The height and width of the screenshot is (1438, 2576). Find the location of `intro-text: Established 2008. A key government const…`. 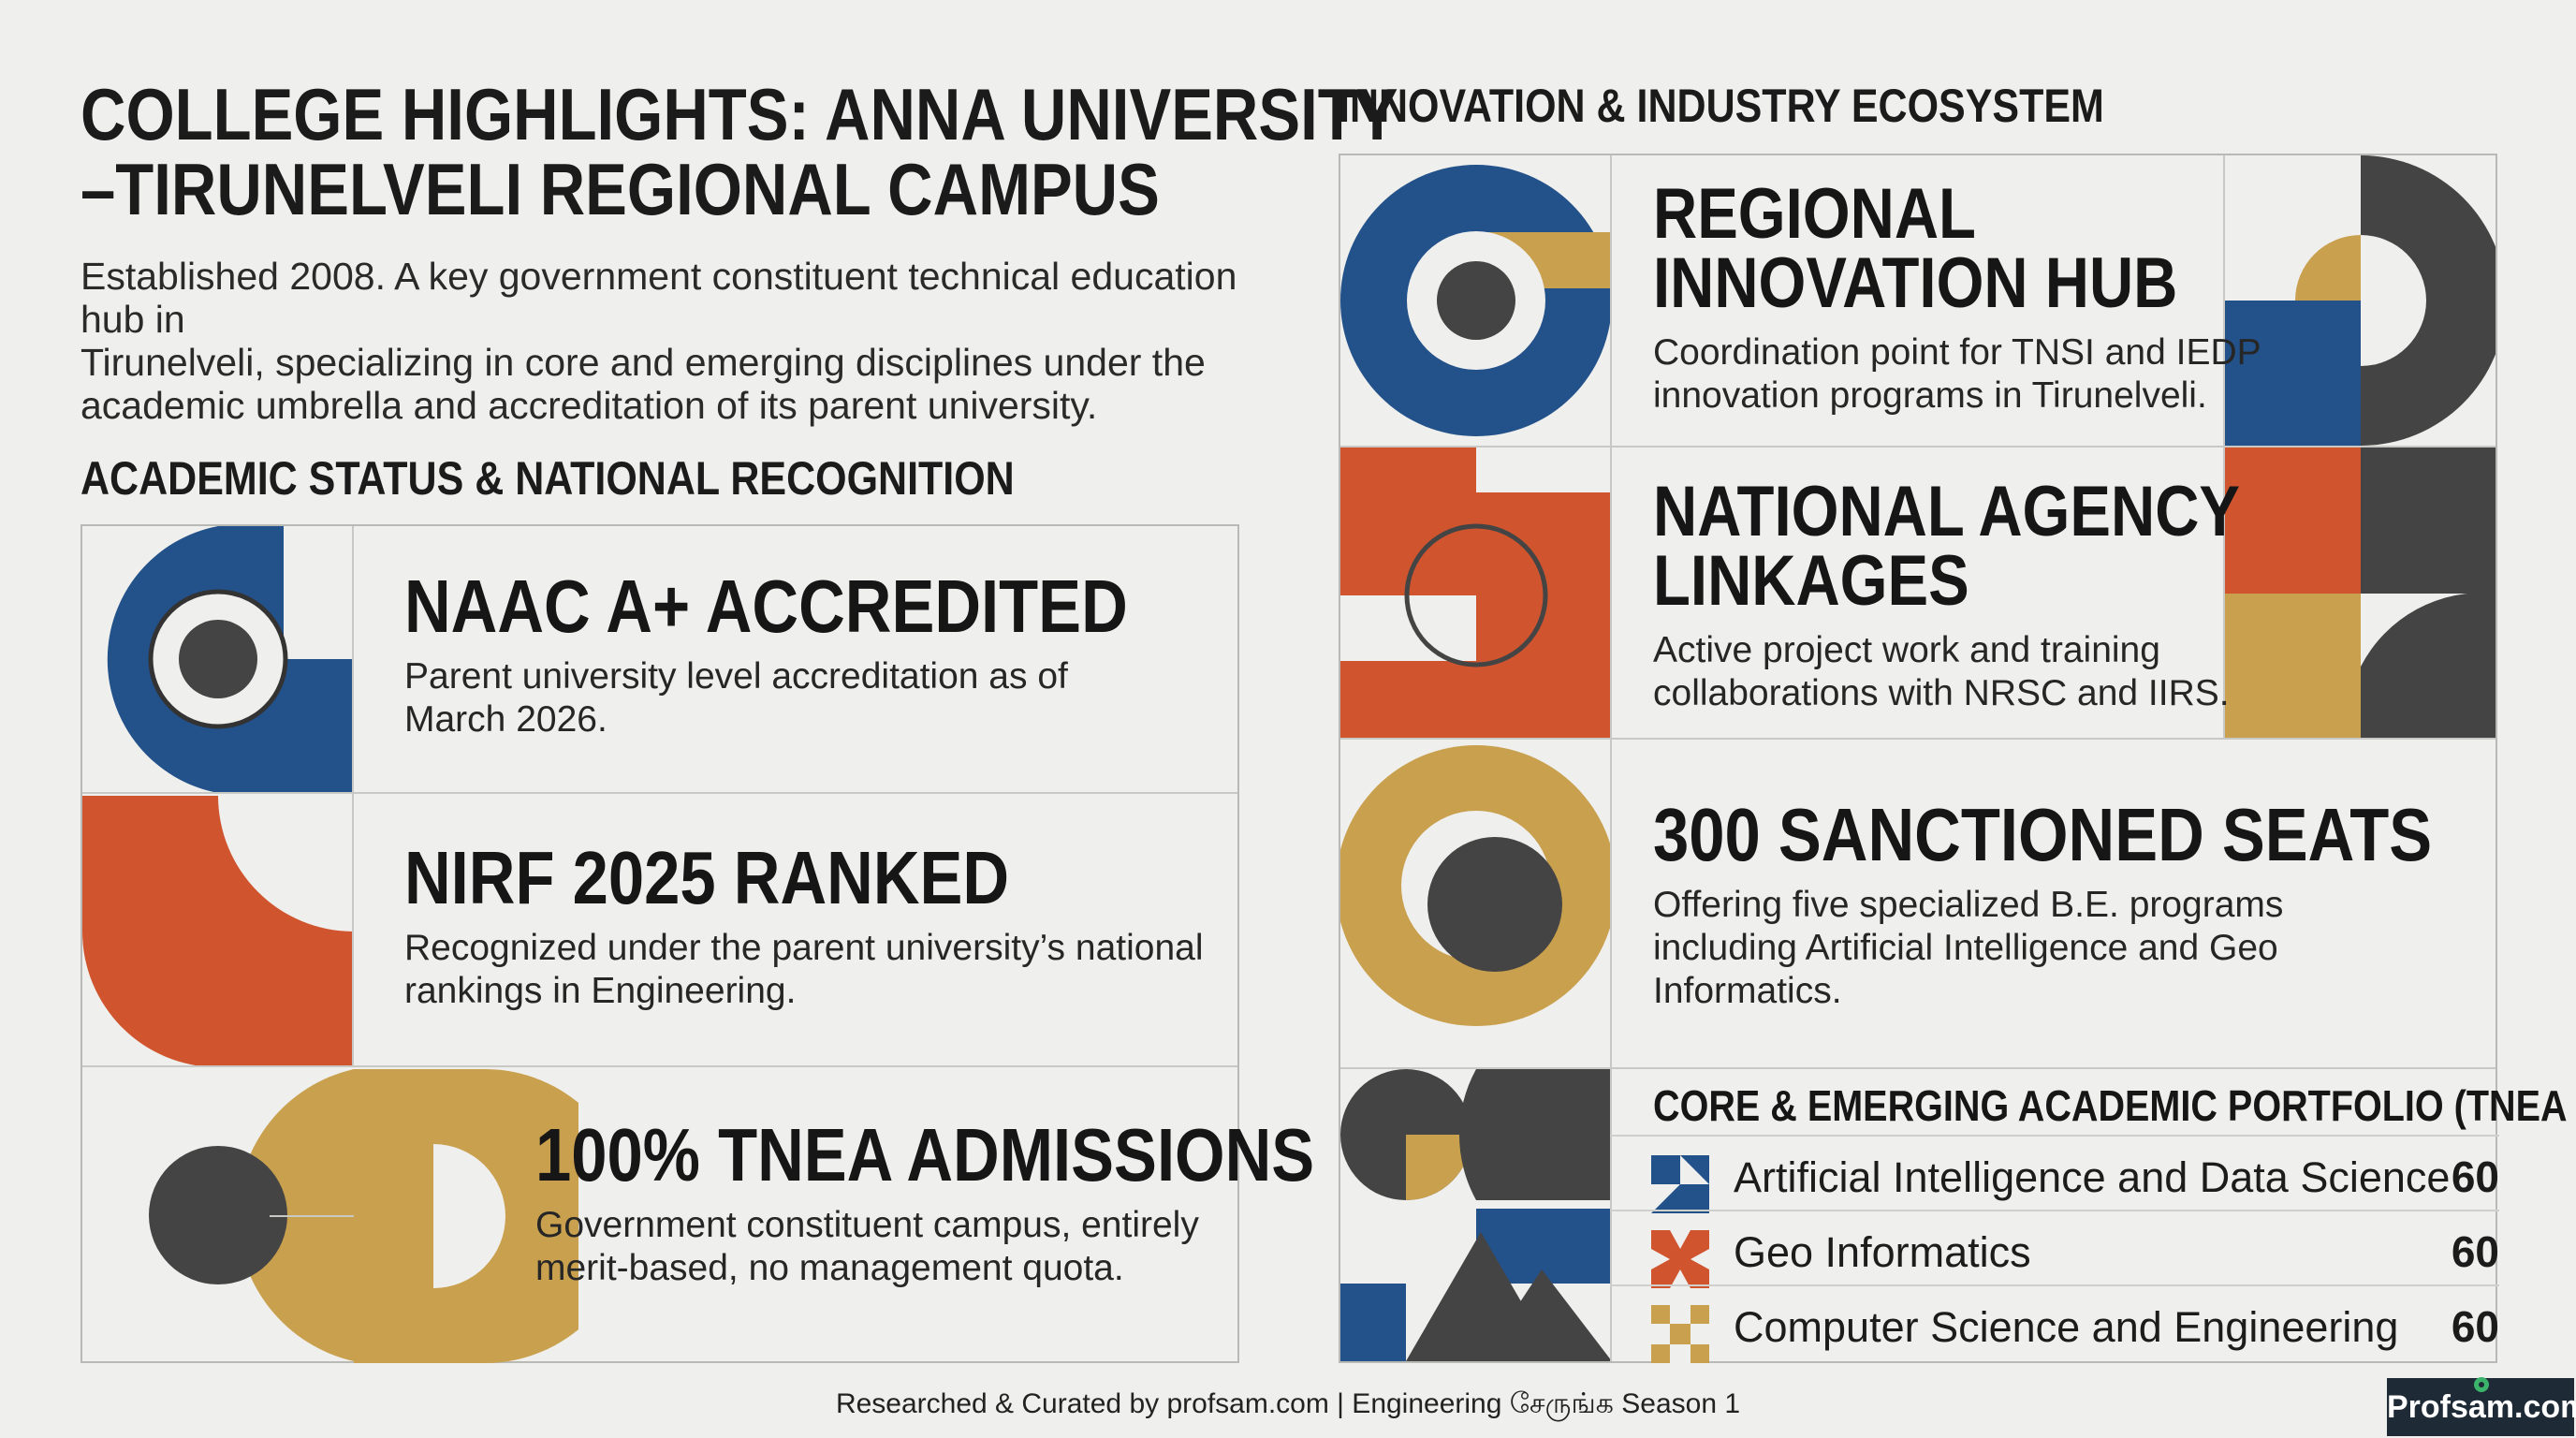

intro-text: Established 2008. A key government const… is located at coordinates (688, 341).